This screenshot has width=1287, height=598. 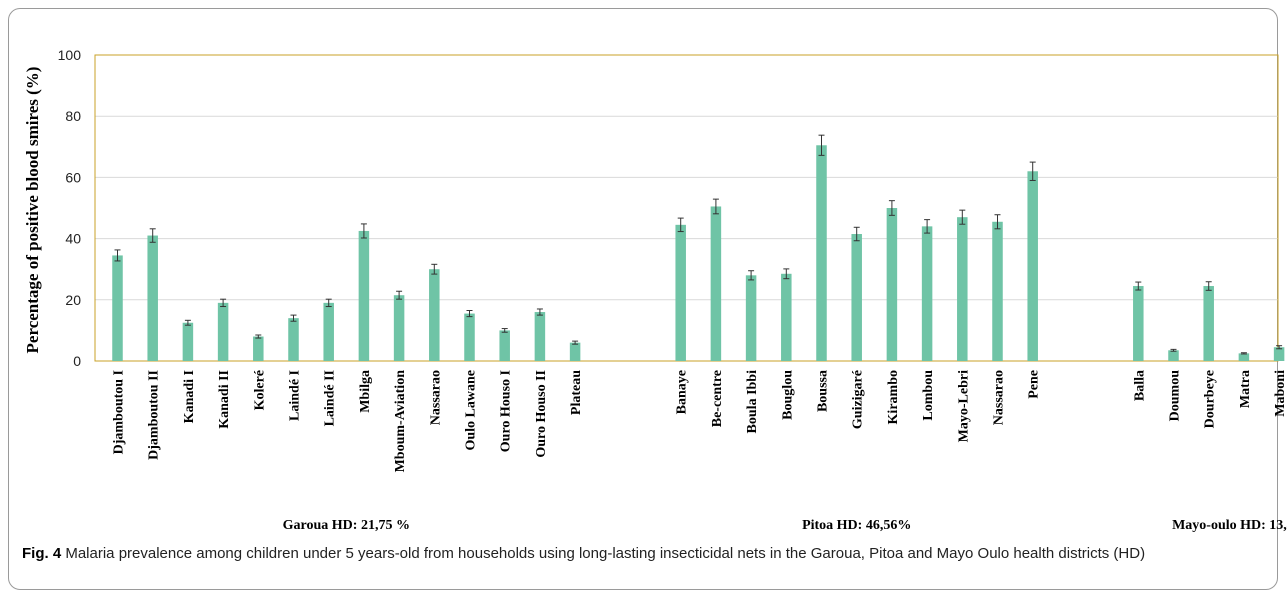 I want to click on district-label: Mayo-oulo HD: 13,46 %, so click(x=1229, y=525).